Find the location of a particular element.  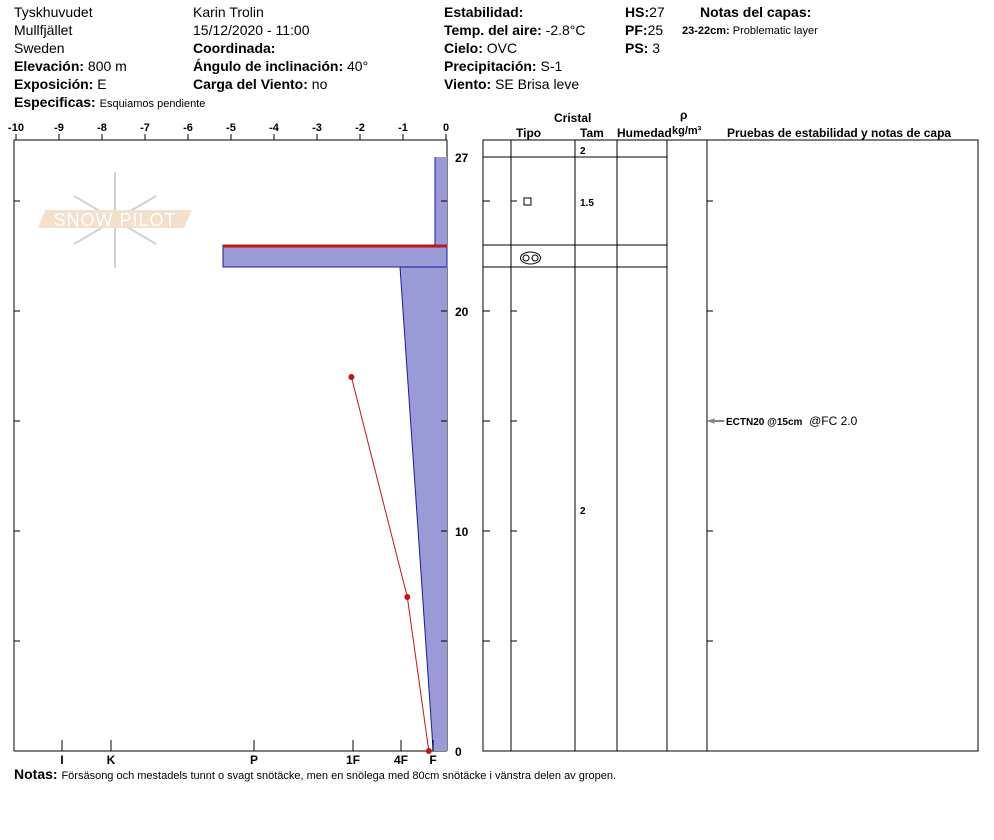

country: Sweden is located at coordinates (39, 48).